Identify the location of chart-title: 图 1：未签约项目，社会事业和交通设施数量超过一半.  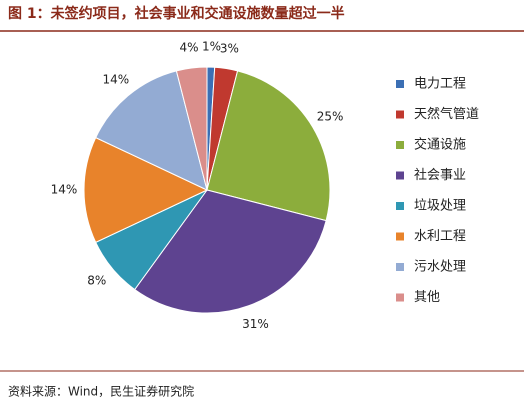
(176, 13).